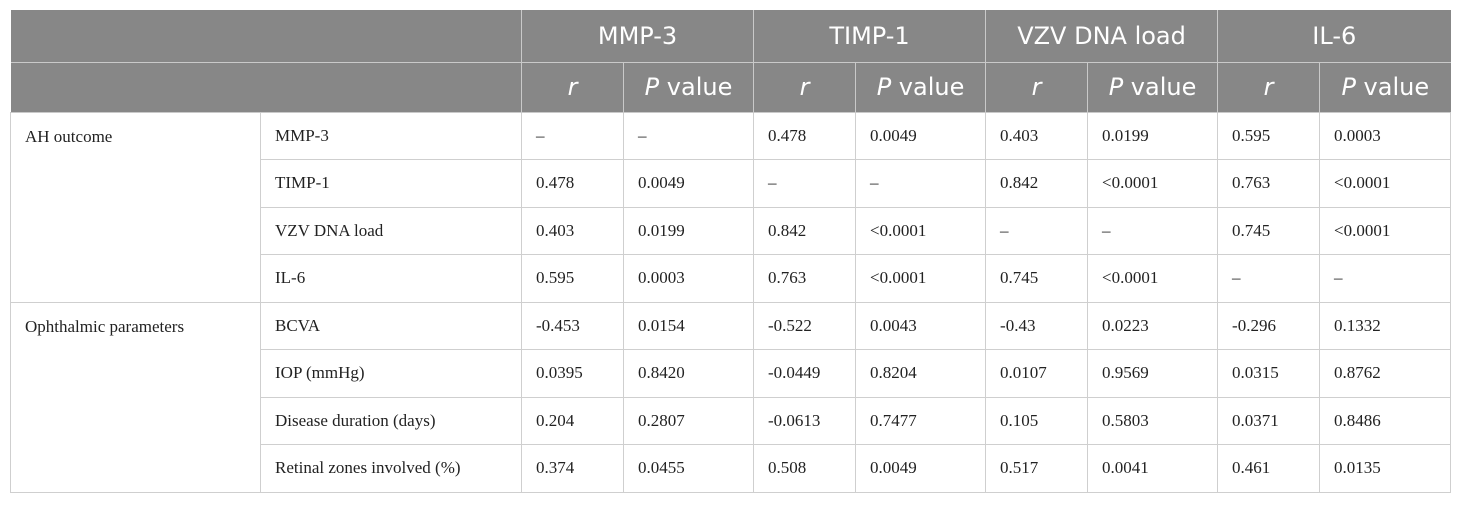 This screenshot has width=1460, height=505. Describe the element at coordinates (391, 421) in the screenshot. I see `row-label: Disease duration (days)` at that location.